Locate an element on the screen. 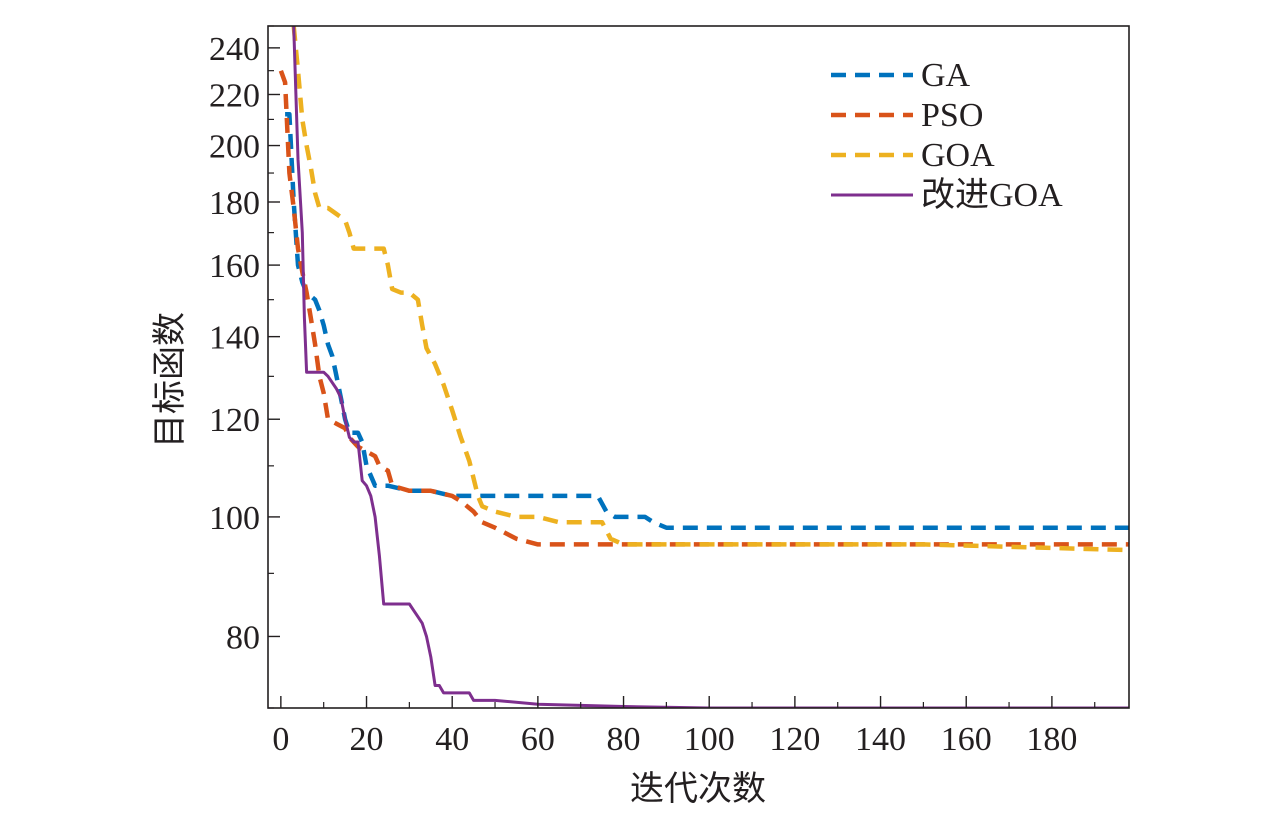 The width and height of the screenshot is (1276, 817). x-tick-label: 180 is located at coordinates (1051, 739).